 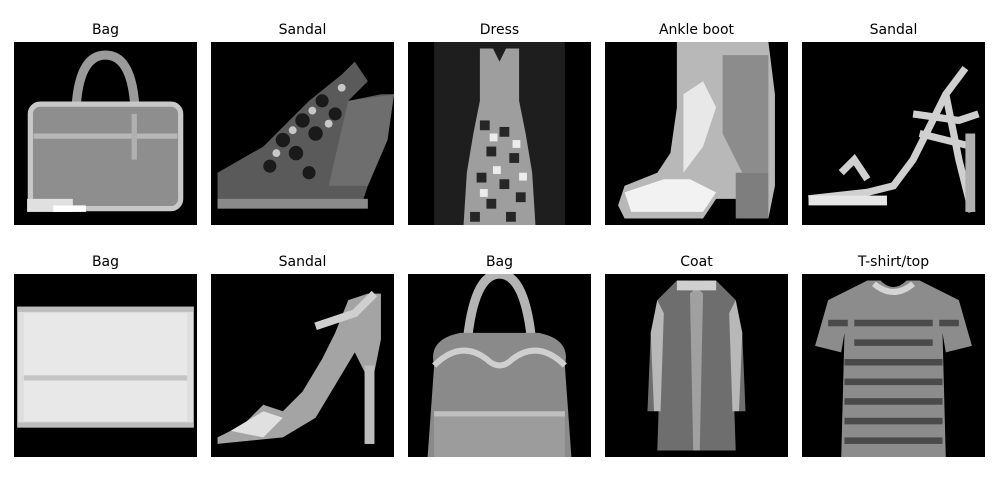 What do you see at coordinates (499, 133) in the screenshot?
I see `dress-image` at bounding box center [499, 133].